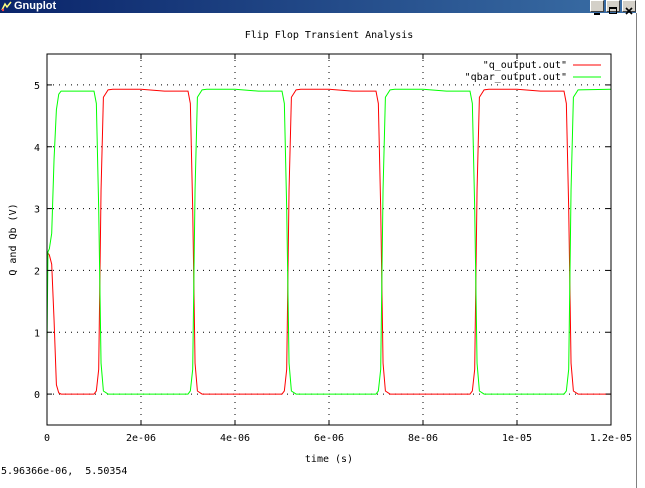 The height and width of the screenshot is (488, 645). I want to click on maximize-button, so click(613, 7).